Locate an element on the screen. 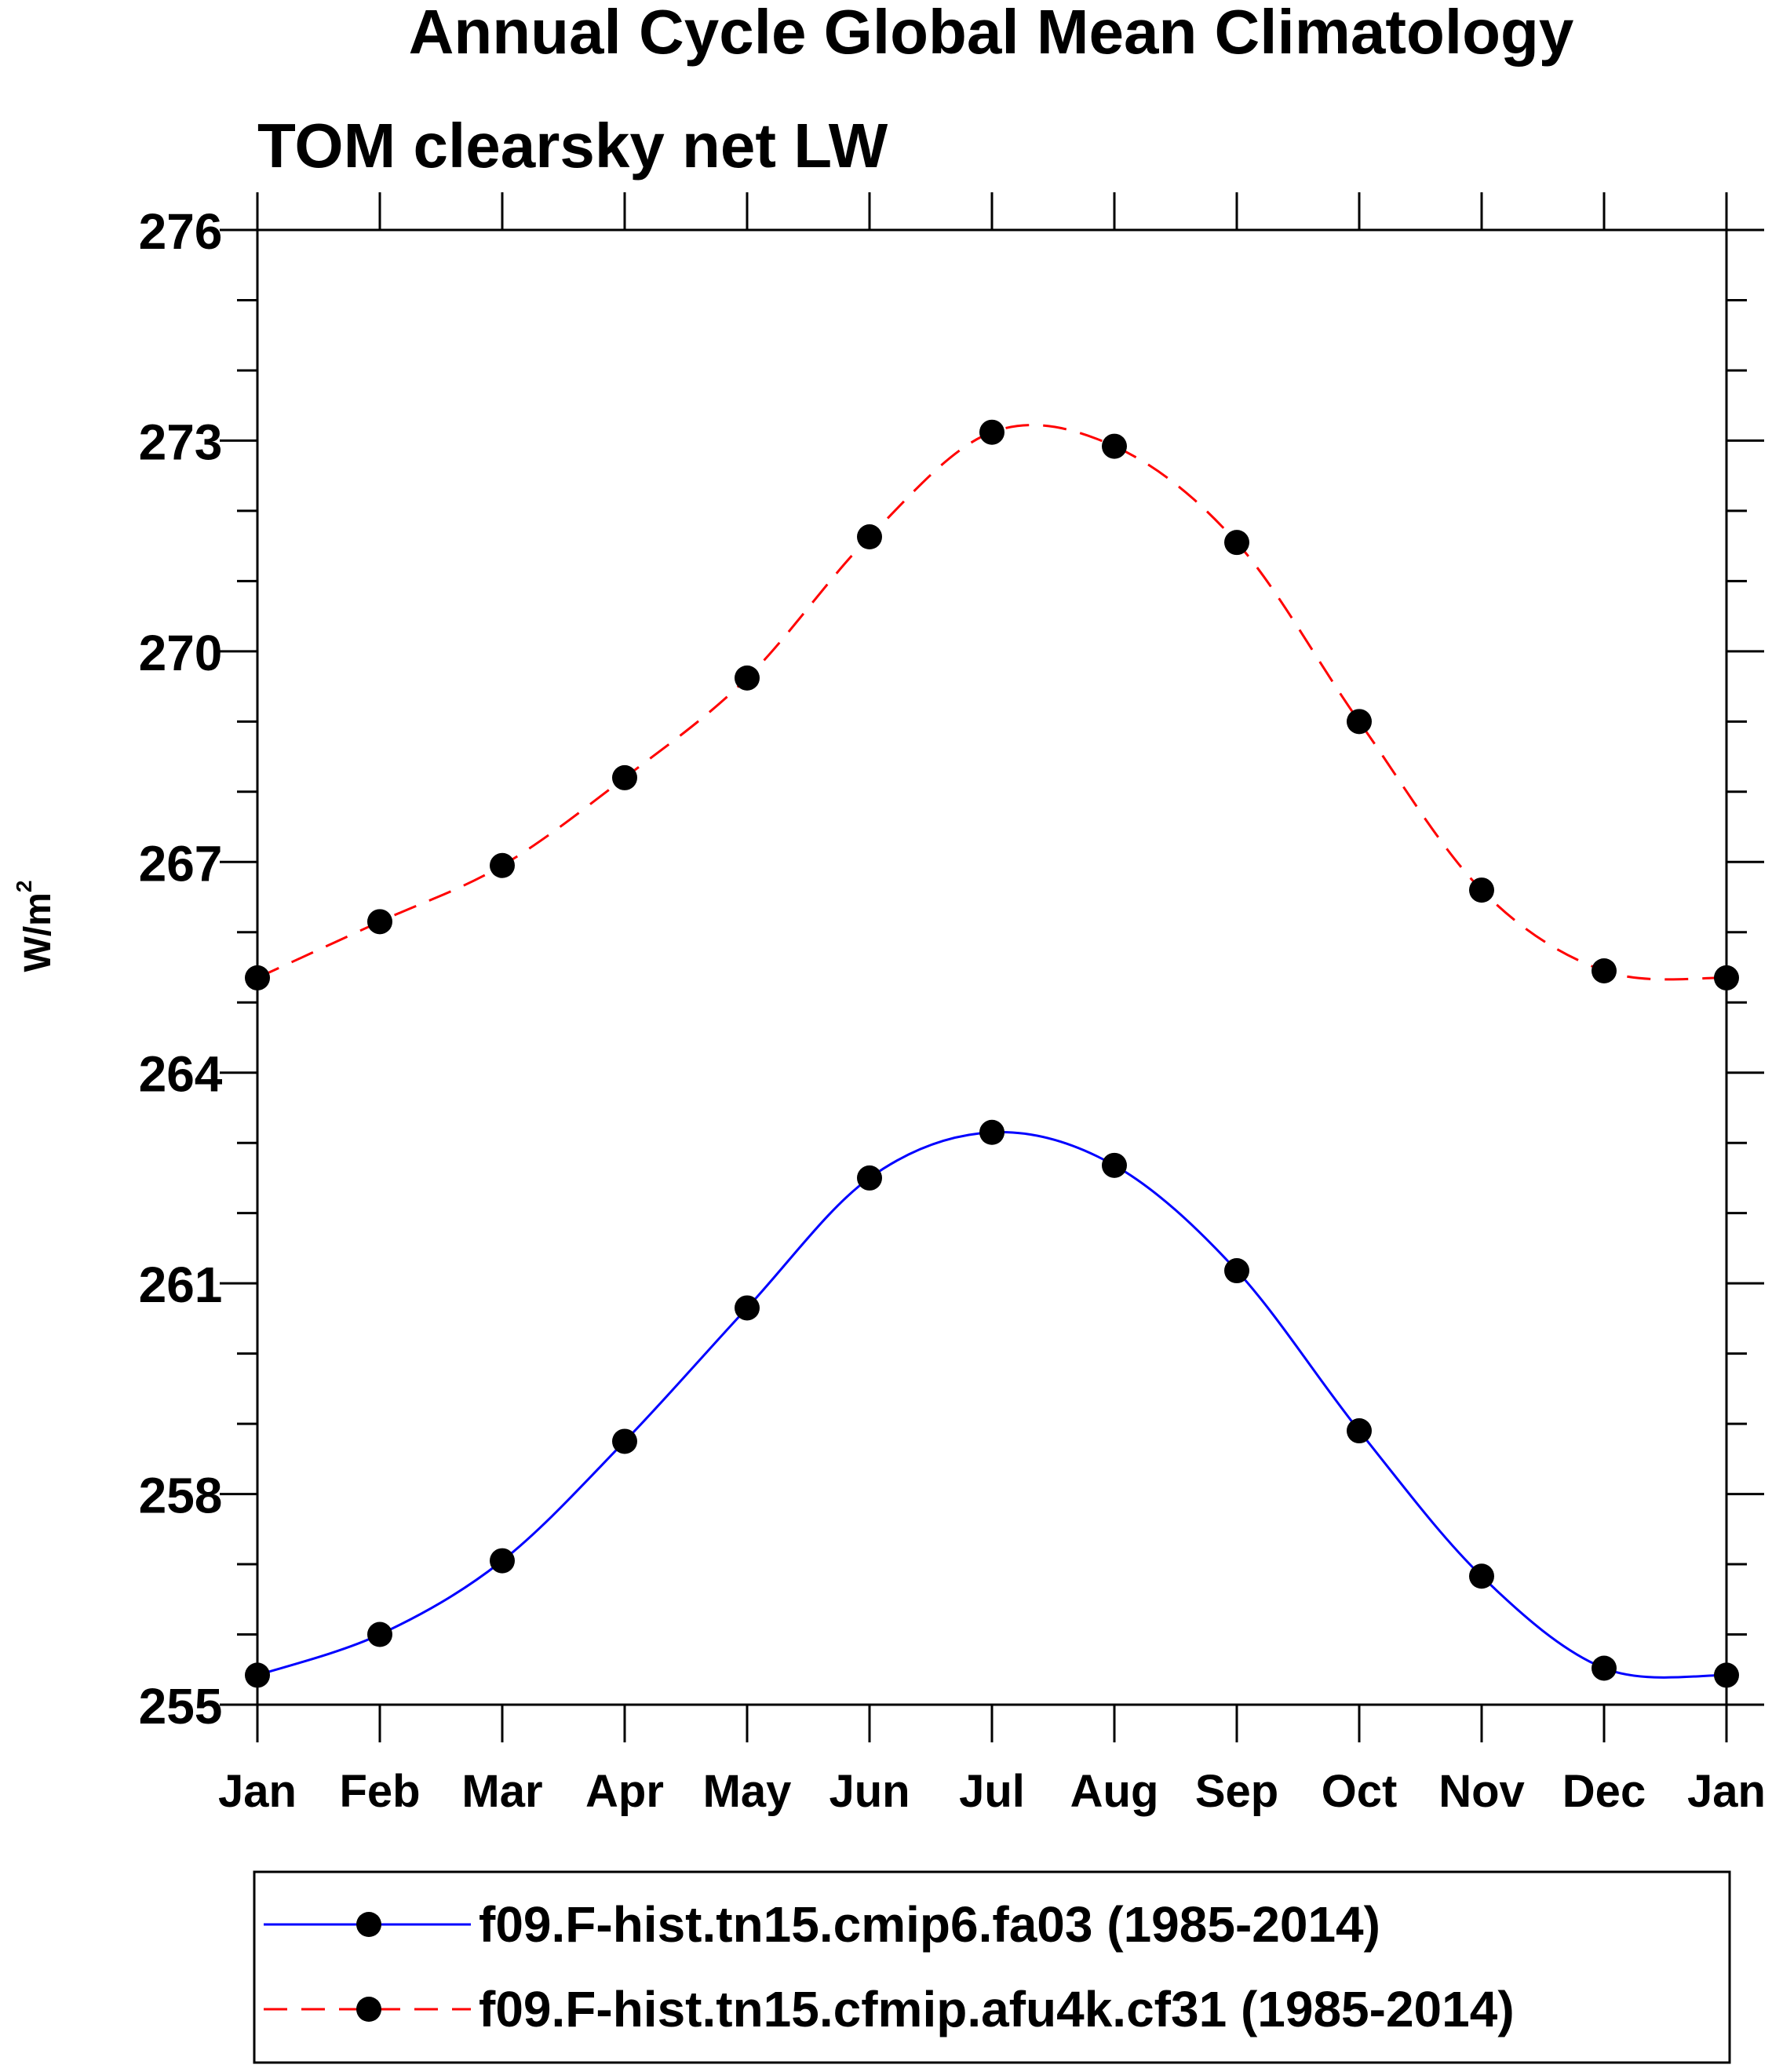  series-1-point-mar is located at coordinates (502, 1561).